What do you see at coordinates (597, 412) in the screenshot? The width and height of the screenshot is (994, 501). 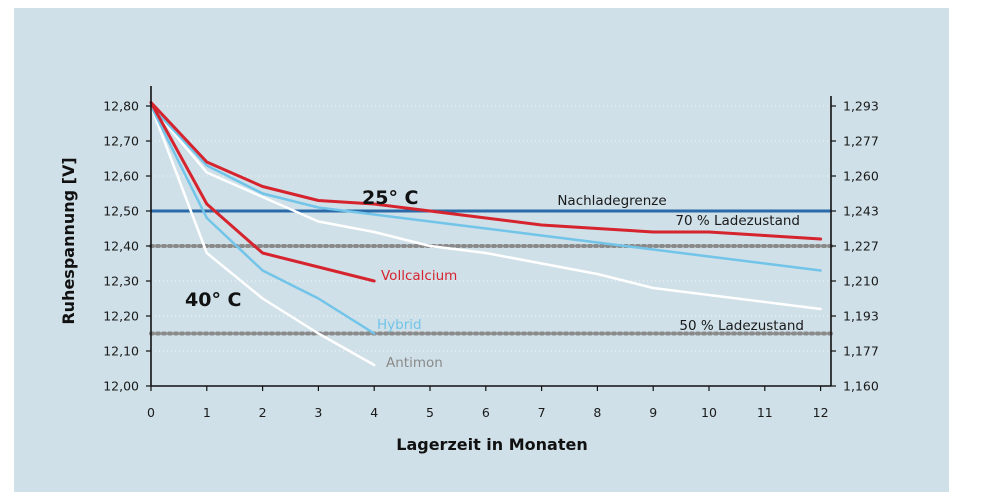 I see `x-tick-label: 8` at bounding box center [597, 412].